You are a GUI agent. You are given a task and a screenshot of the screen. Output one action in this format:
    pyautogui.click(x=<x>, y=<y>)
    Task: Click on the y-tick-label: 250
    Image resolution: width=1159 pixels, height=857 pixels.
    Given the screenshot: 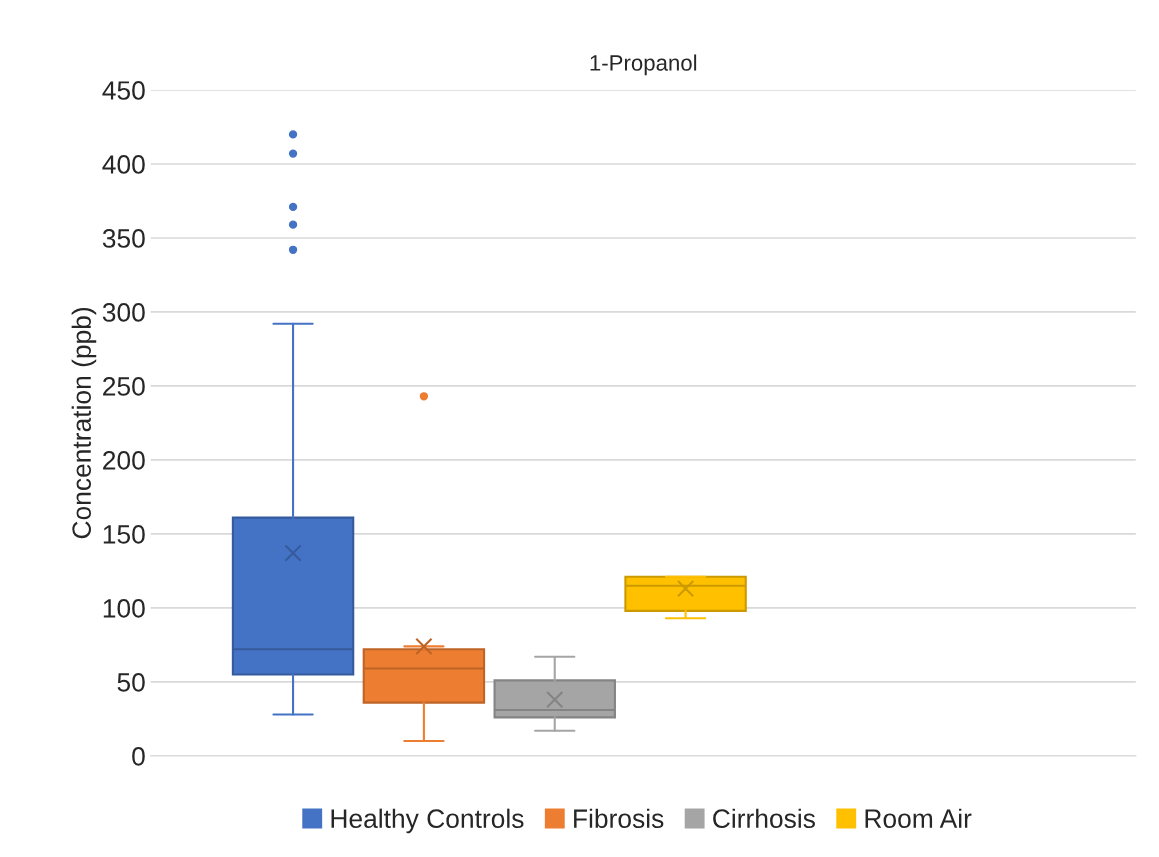 What is the action you would take?
    pyautogui.click(x=124, y=386)
    